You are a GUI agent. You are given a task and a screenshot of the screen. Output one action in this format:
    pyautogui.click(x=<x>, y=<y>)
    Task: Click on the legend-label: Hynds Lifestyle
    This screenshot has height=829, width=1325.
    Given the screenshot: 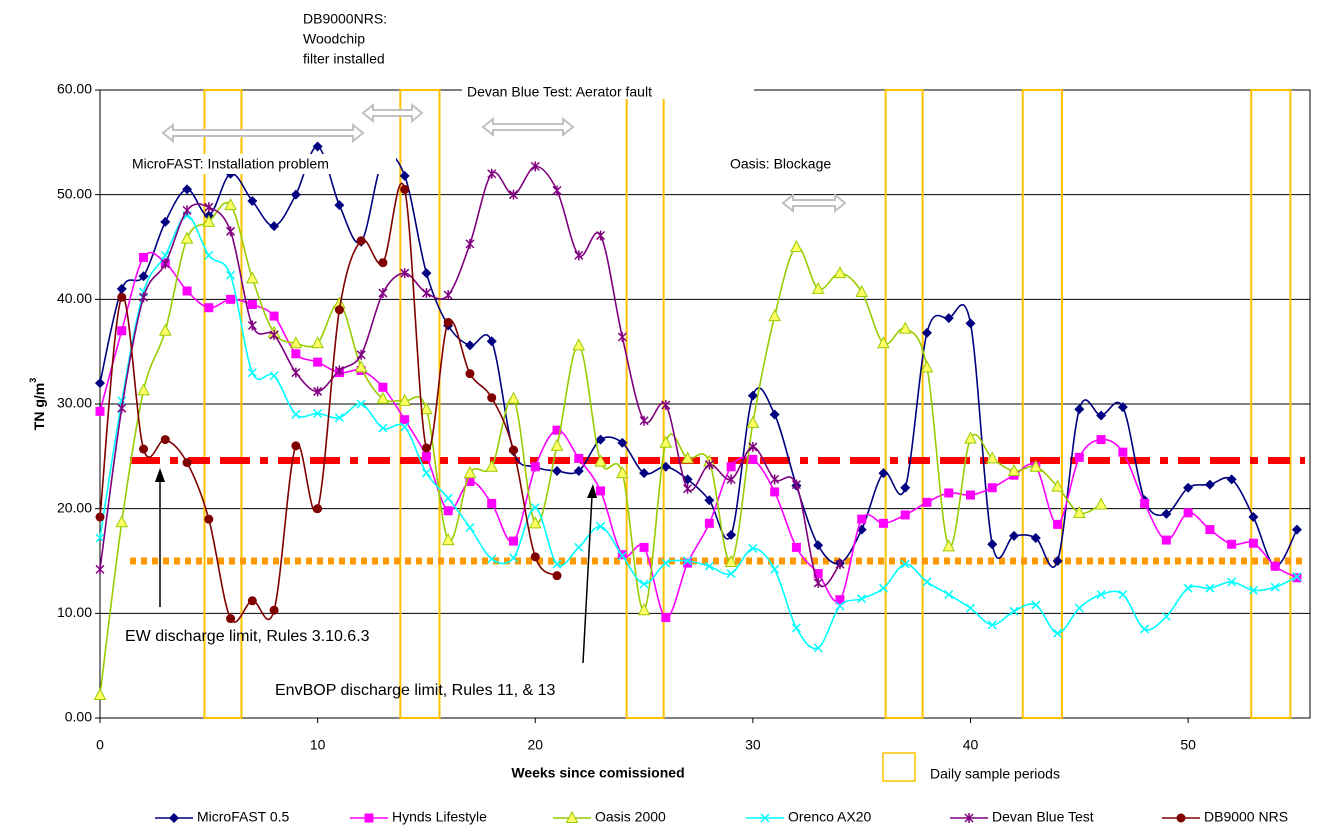 What is the action you would take?
    pyautogui.click(x=439, y=817)
    